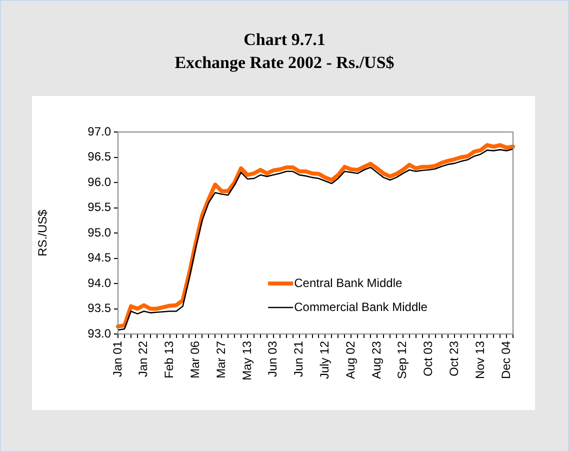 The width and height of the screenshot is (569, 452). I want to click on x-tick-label: Mar 27, so click(221, 359).